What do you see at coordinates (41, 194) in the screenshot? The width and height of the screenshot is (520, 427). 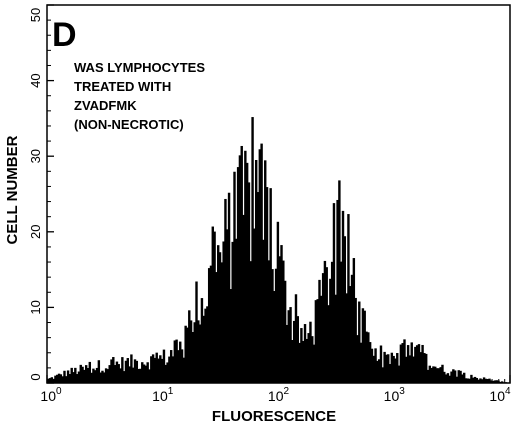 I see `y-axis-ticks: 0 10 20 30 40 50` at bounding box center [41, 194].